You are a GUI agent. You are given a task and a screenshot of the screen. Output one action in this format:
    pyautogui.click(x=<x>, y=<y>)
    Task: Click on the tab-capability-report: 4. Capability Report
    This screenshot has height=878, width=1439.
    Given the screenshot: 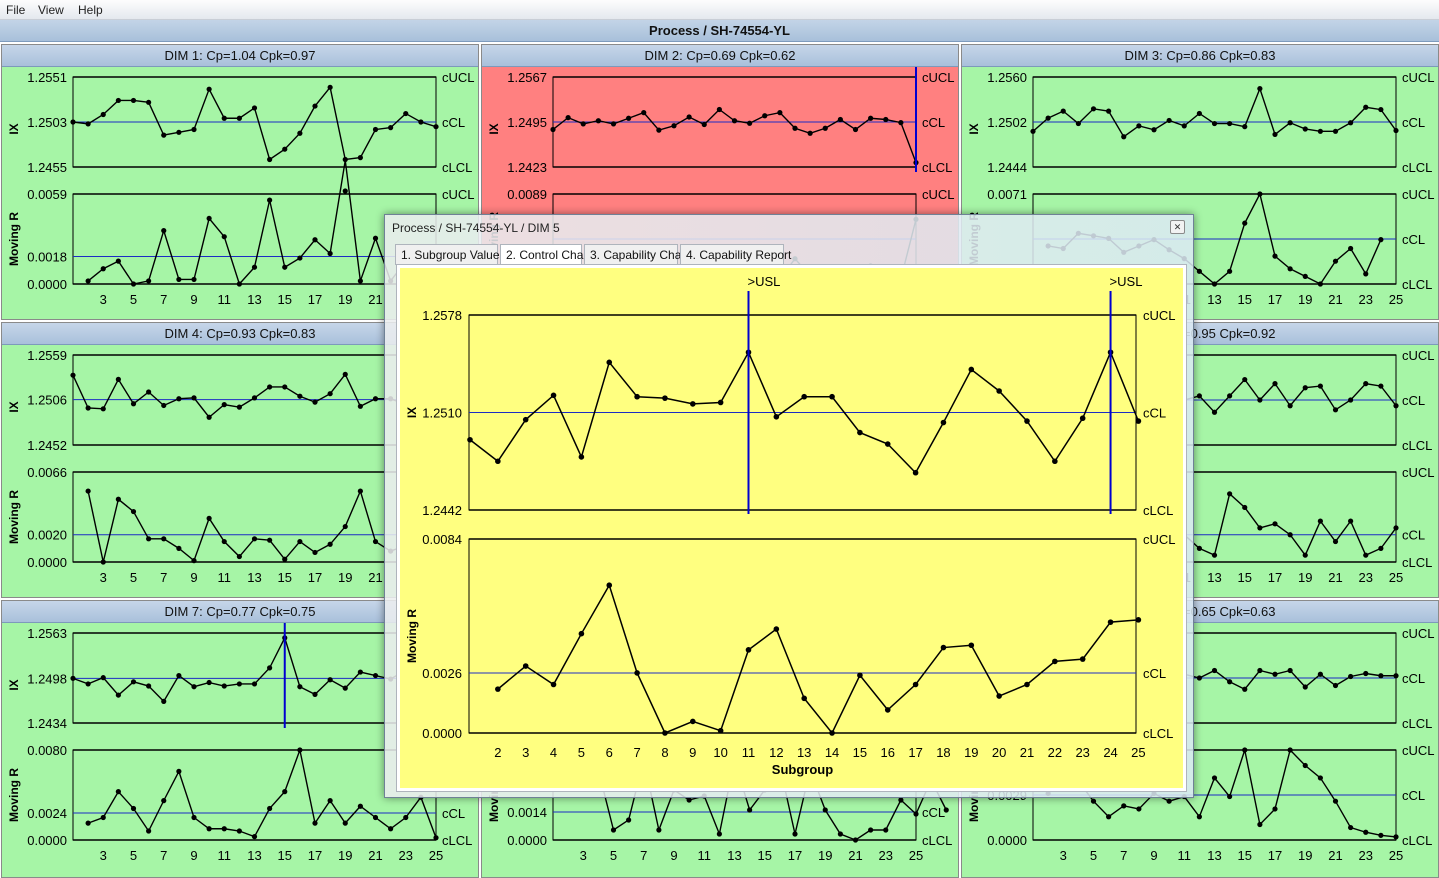 What is the action you would take?
    pyautogui.click(x=735, y=254)
    